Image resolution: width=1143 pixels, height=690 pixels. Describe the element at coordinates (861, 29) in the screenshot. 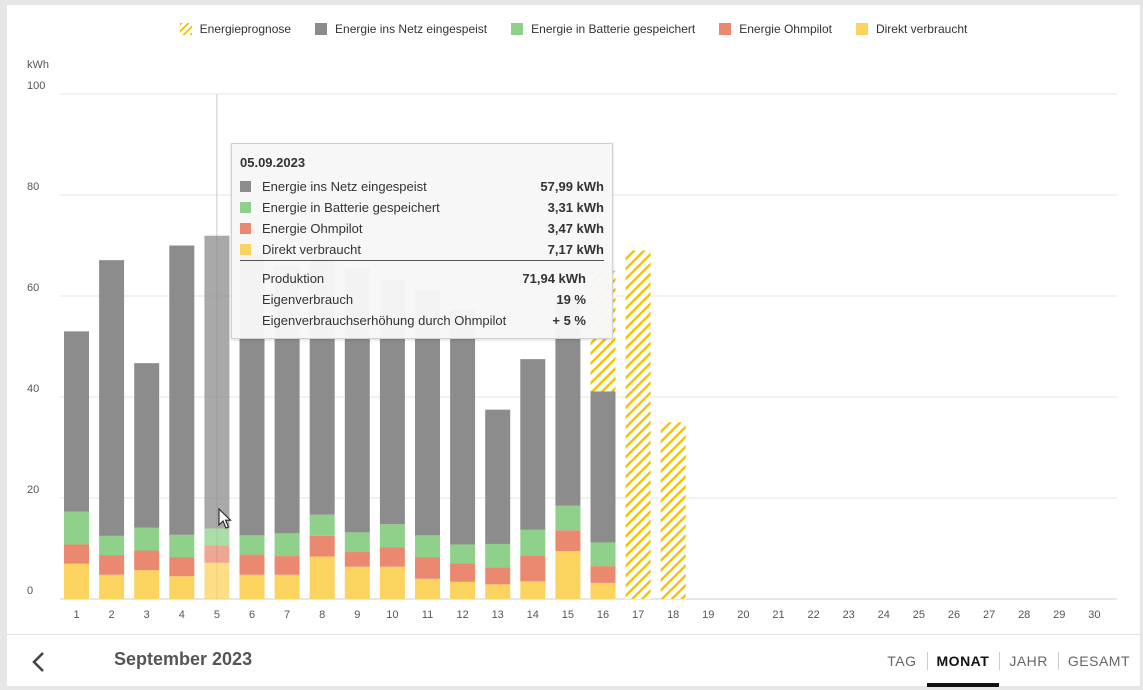

I see `legend-swatch-direct` at that location.